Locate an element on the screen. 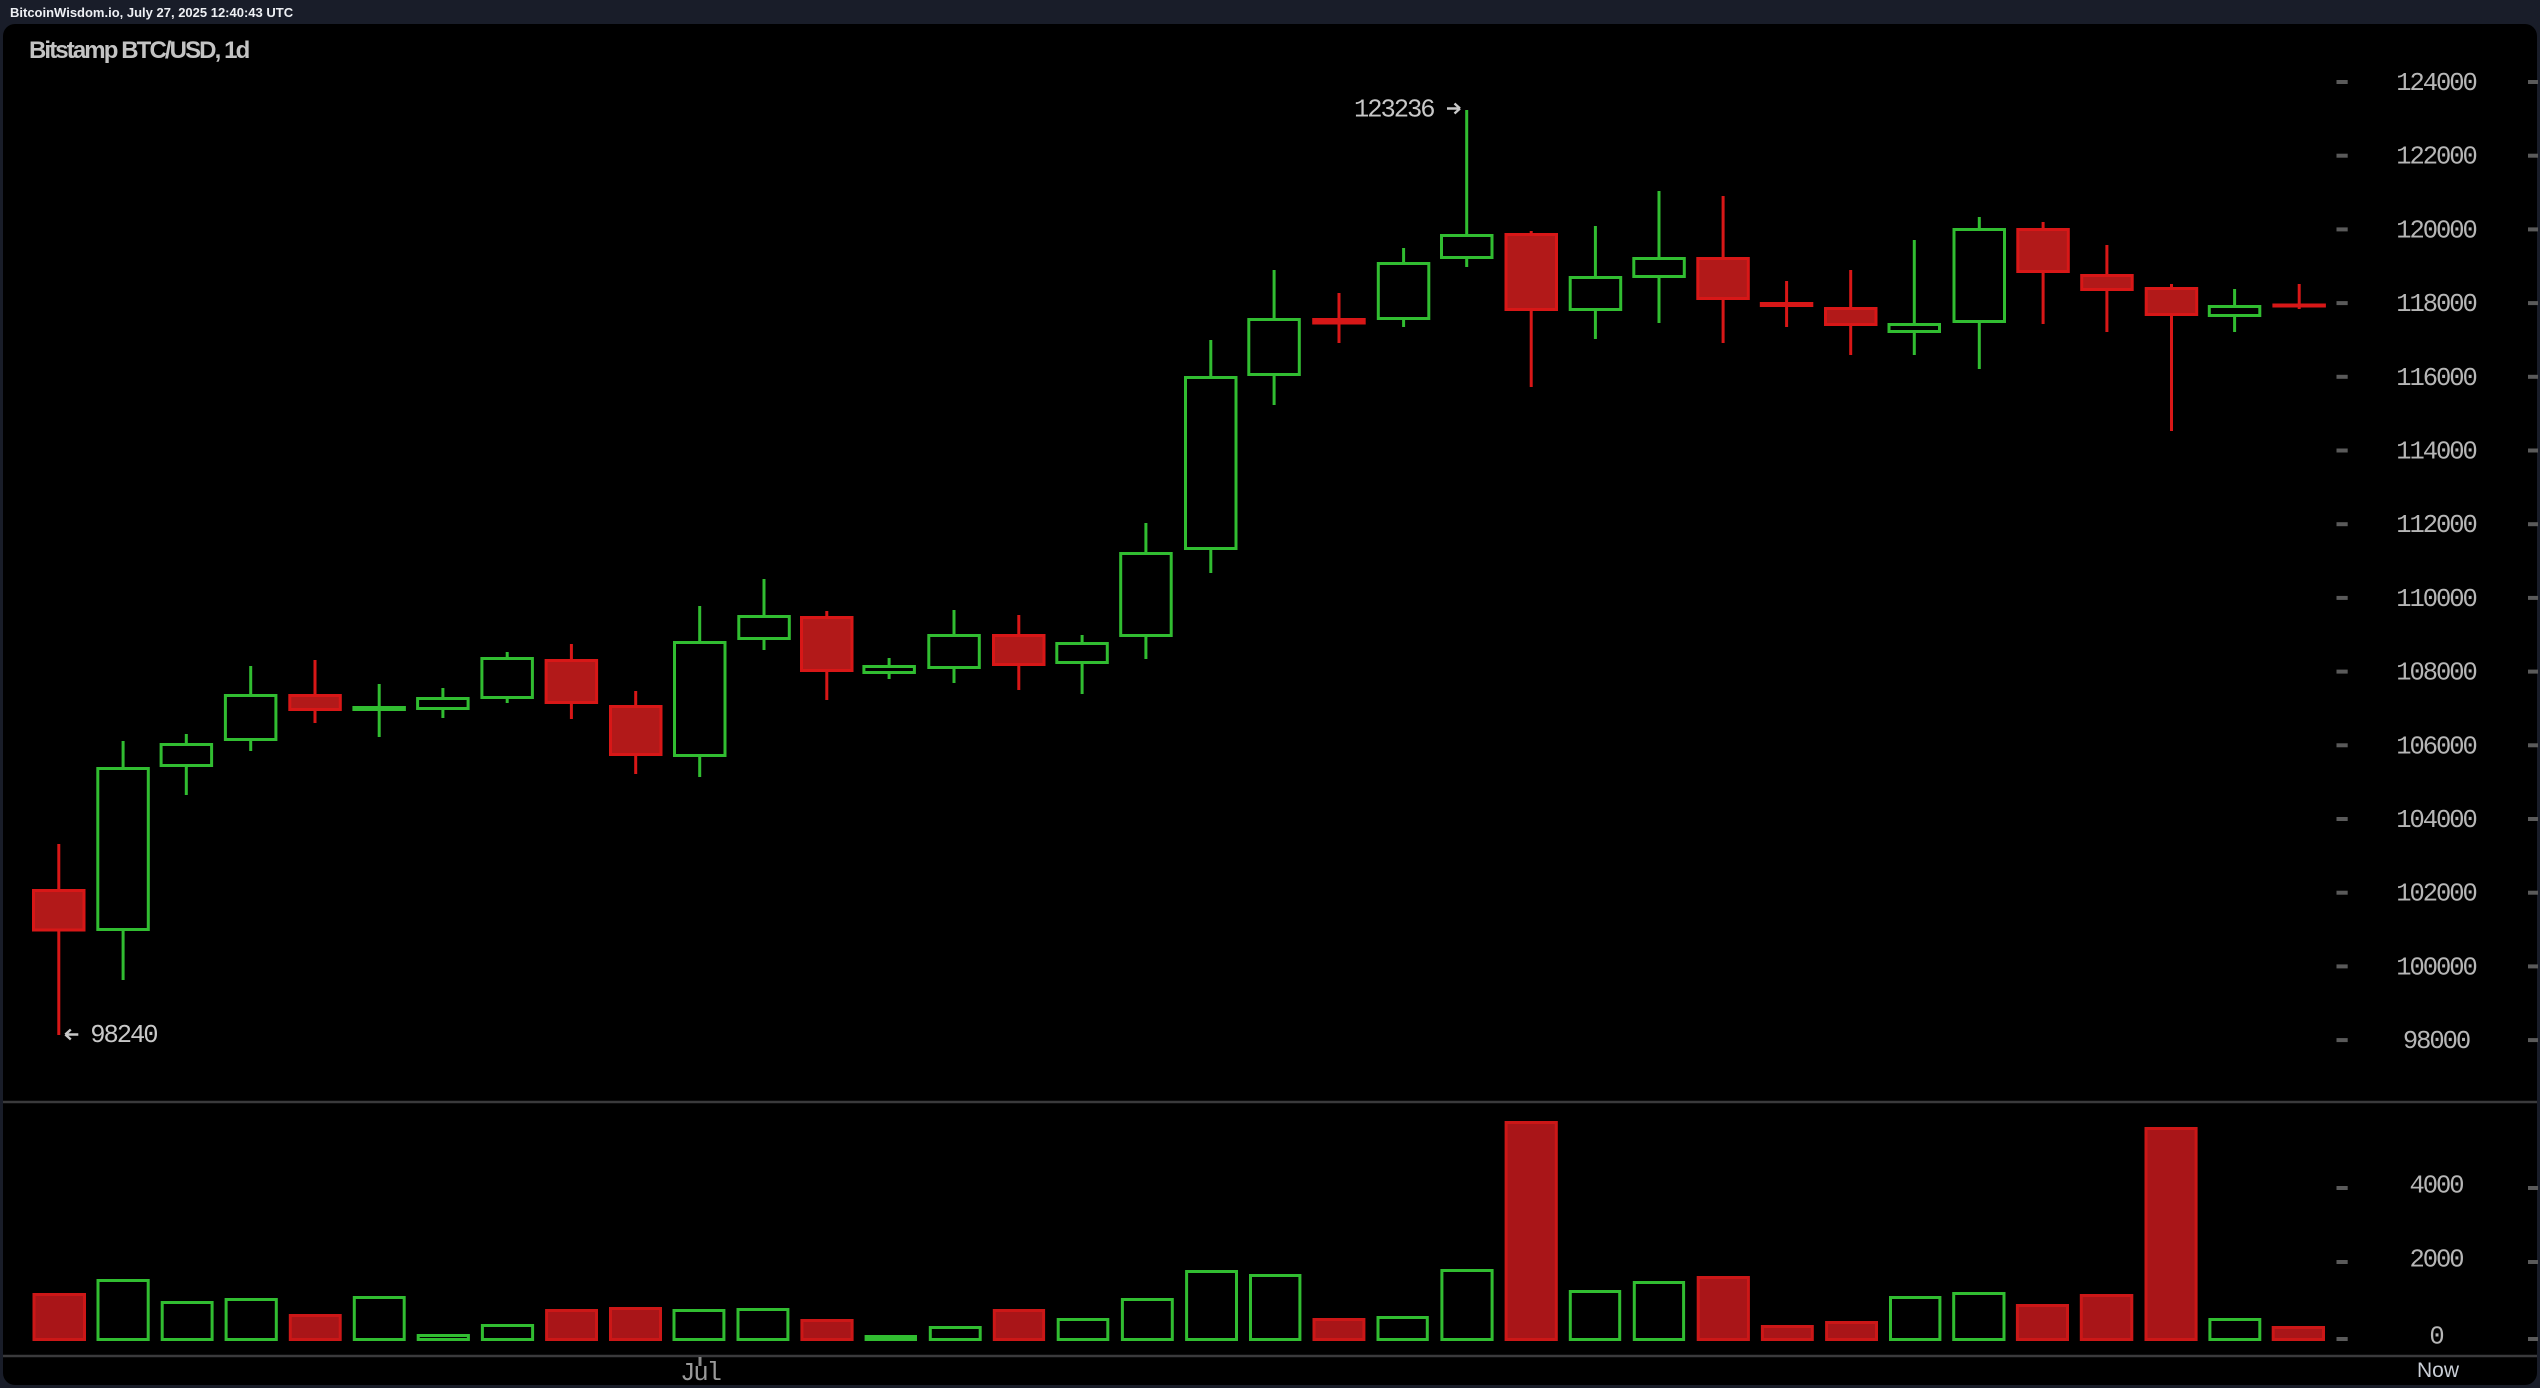 The image size is (2540, 1388). svg-text: 102000 is located at coordinates (2436, 894).